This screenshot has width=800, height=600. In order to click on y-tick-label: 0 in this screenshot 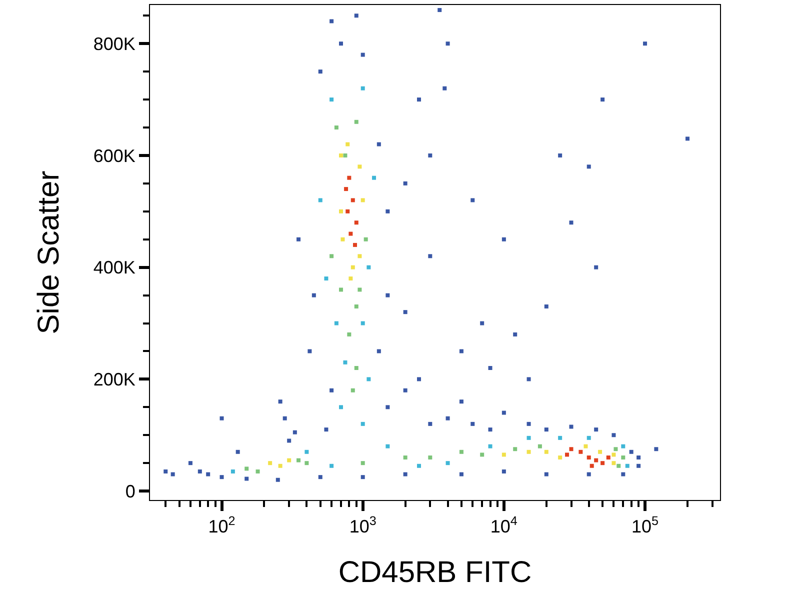, I will do `click(130, 491)`.